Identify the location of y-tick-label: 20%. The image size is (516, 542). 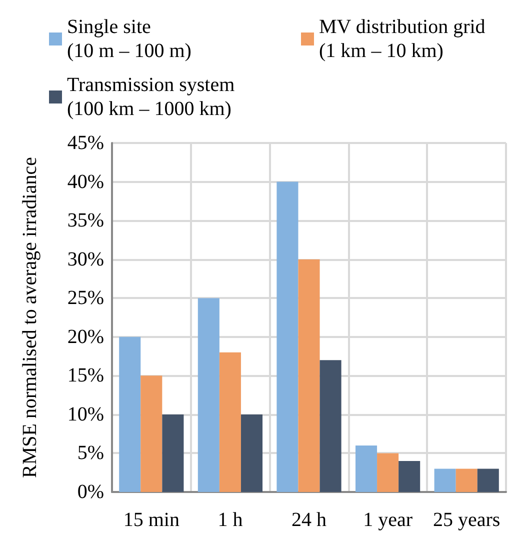
(85, 337).